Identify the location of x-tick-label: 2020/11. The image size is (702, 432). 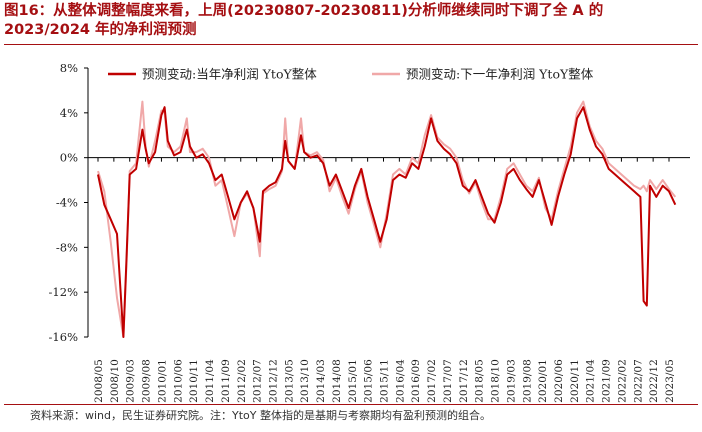
(575, 381).